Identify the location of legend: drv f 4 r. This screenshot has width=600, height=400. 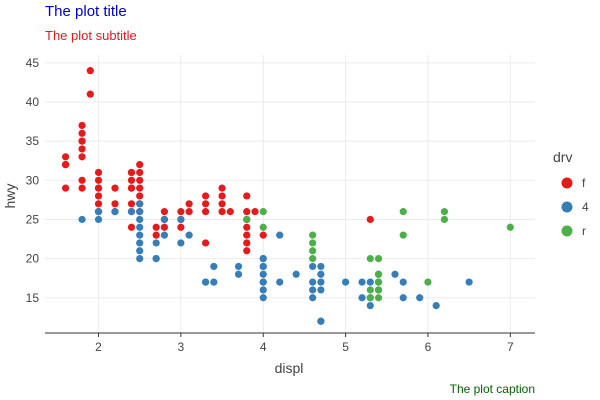
(571, 193).